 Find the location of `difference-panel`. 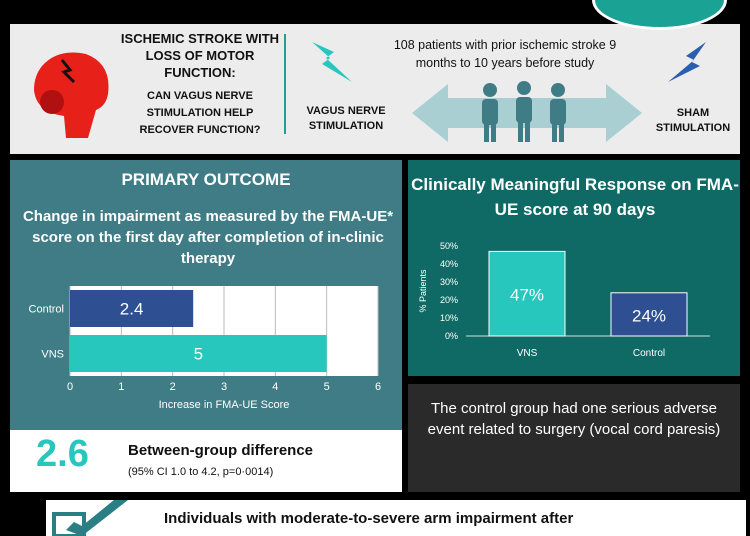

difference-panel is located at coordinates (206, 461).